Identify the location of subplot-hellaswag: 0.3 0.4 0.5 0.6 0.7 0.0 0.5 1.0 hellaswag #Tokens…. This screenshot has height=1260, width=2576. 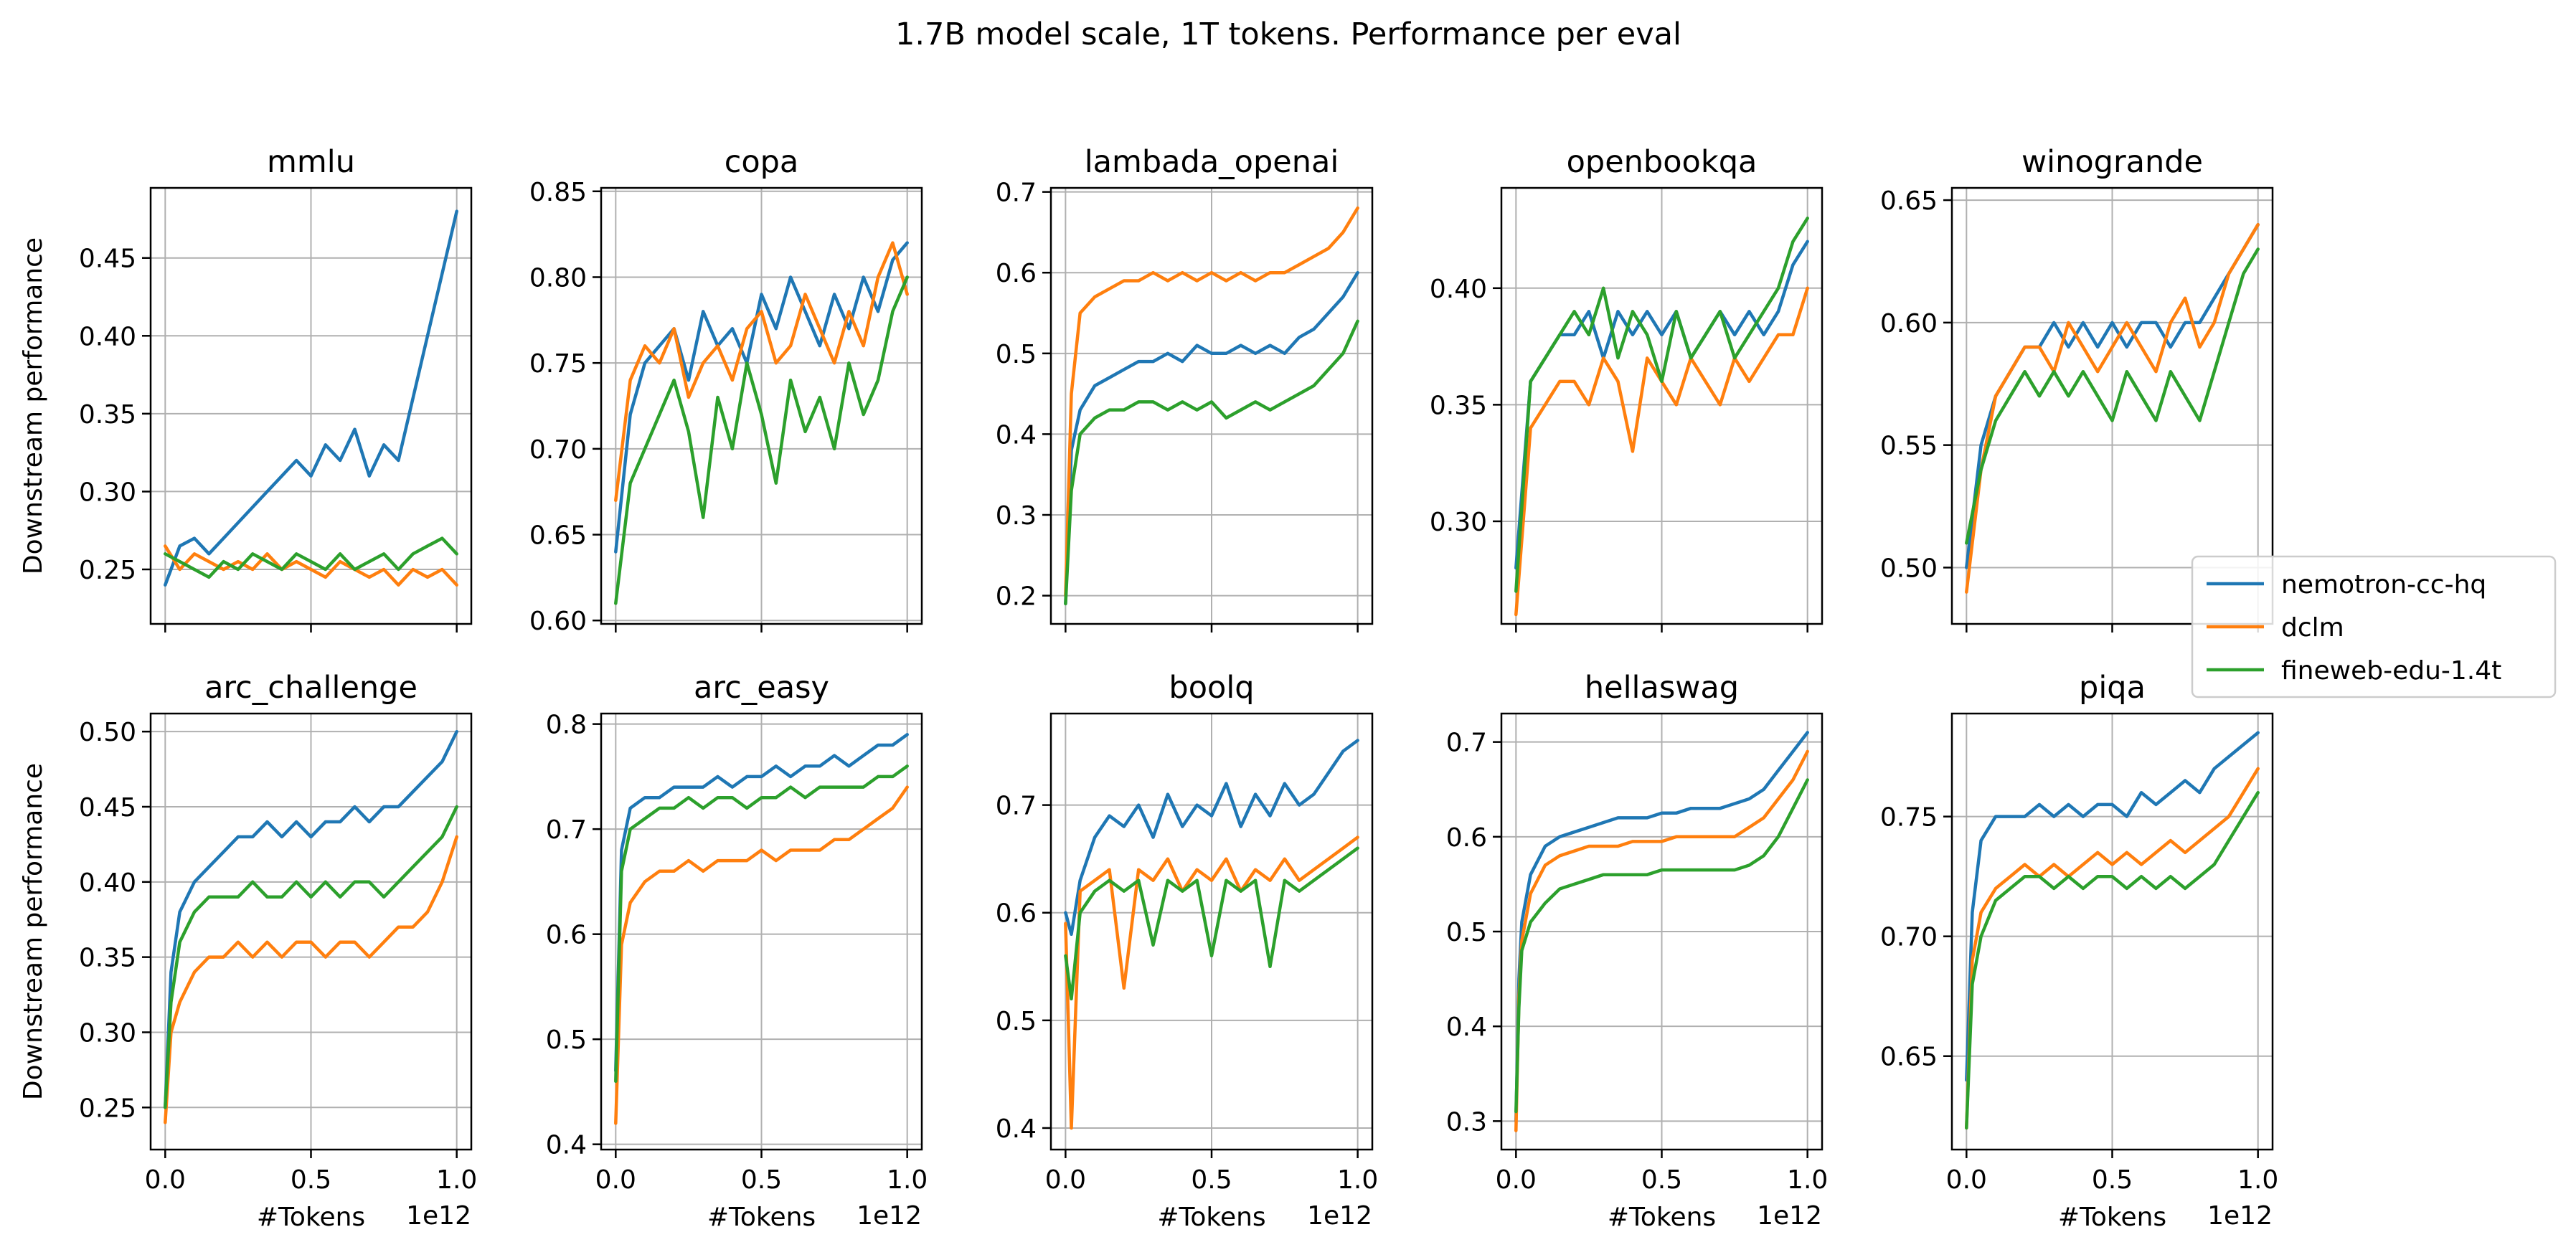
(1637, 951).